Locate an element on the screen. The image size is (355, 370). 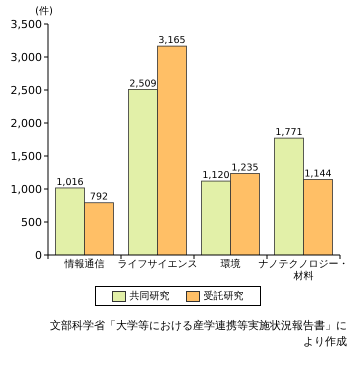
y-tick-label: 2,500 is located at coordinates (26, 90).